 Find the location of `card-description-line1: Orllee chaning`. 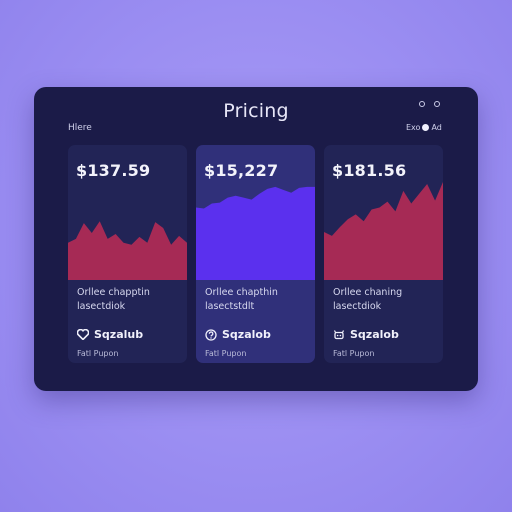

card-description-line1: Orllee chaning is located at coordinates (368, 292).